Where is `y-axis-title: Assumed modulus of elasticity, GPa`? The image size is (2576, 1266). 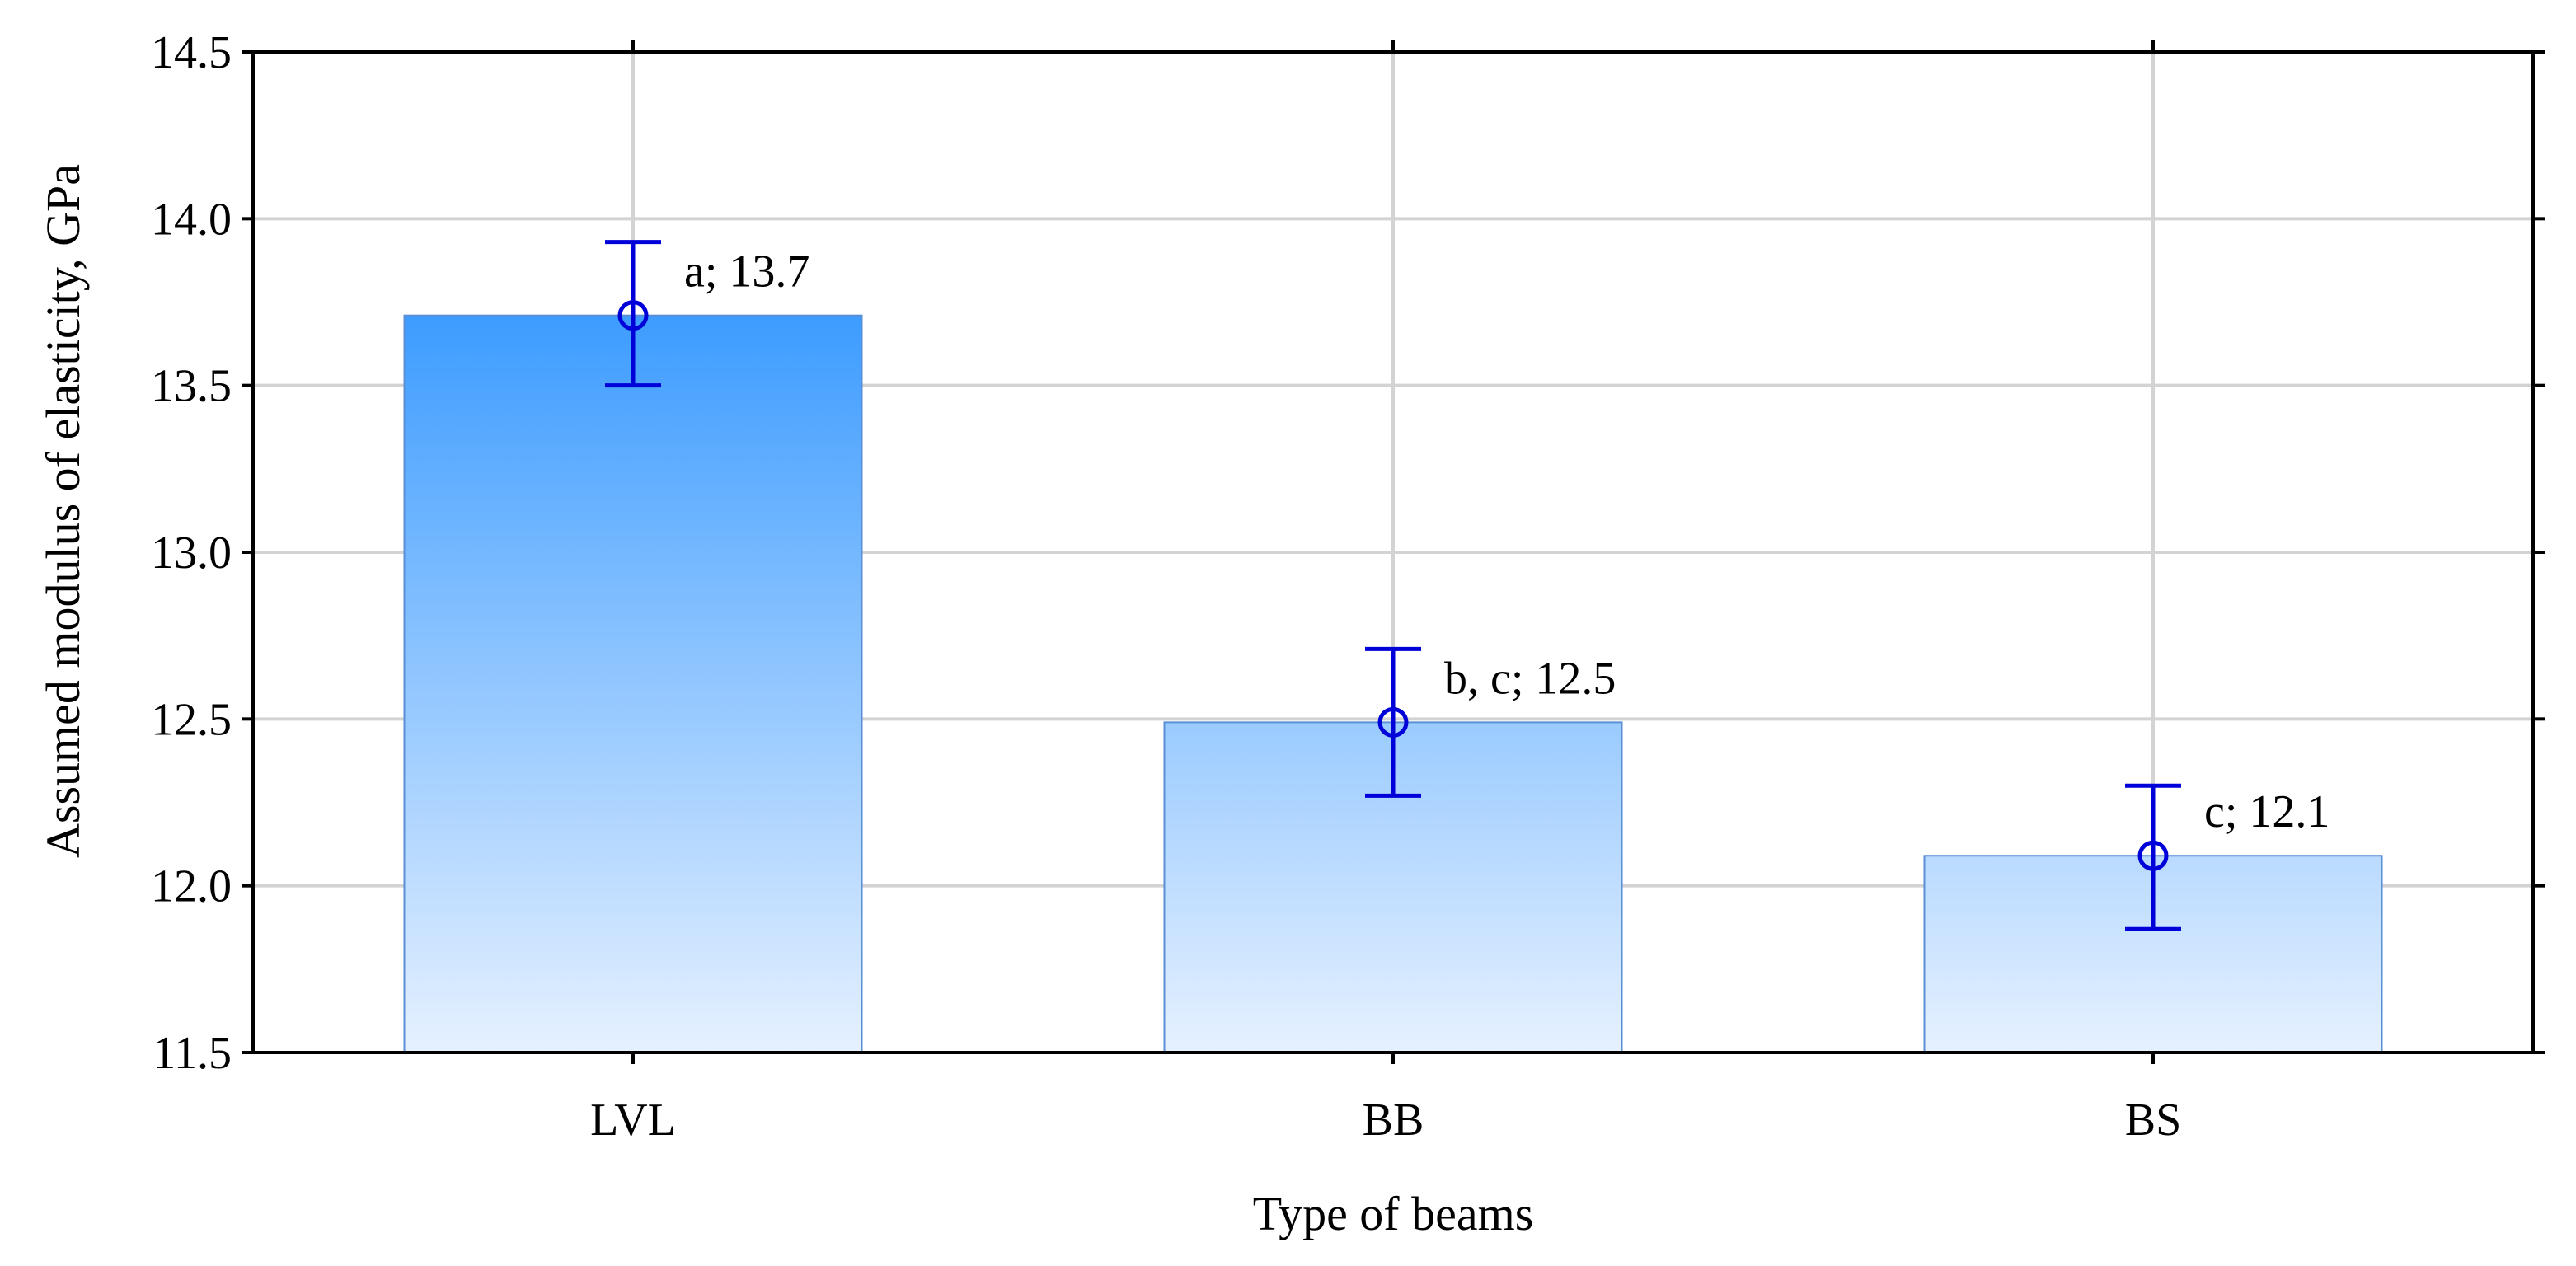
y-axis-title: Assumed modulus of elasticity, GPa is located at coordinates (63, 511).